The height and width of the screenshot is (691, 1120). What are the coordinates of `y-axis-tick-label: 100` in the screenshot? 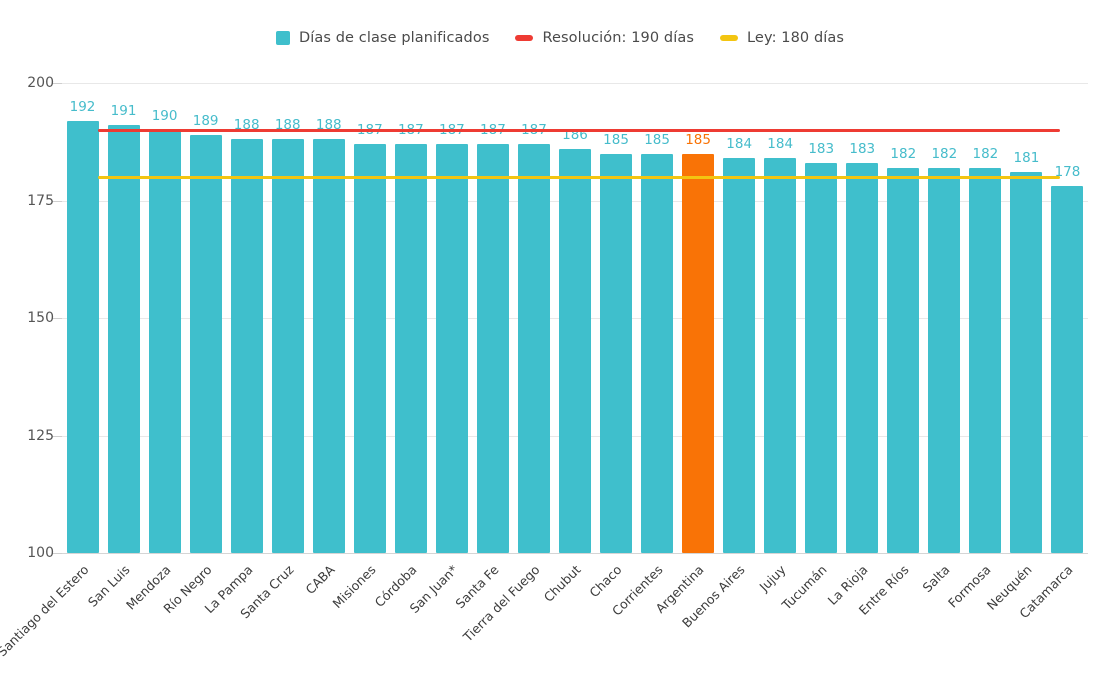 It's located at (40, 553).